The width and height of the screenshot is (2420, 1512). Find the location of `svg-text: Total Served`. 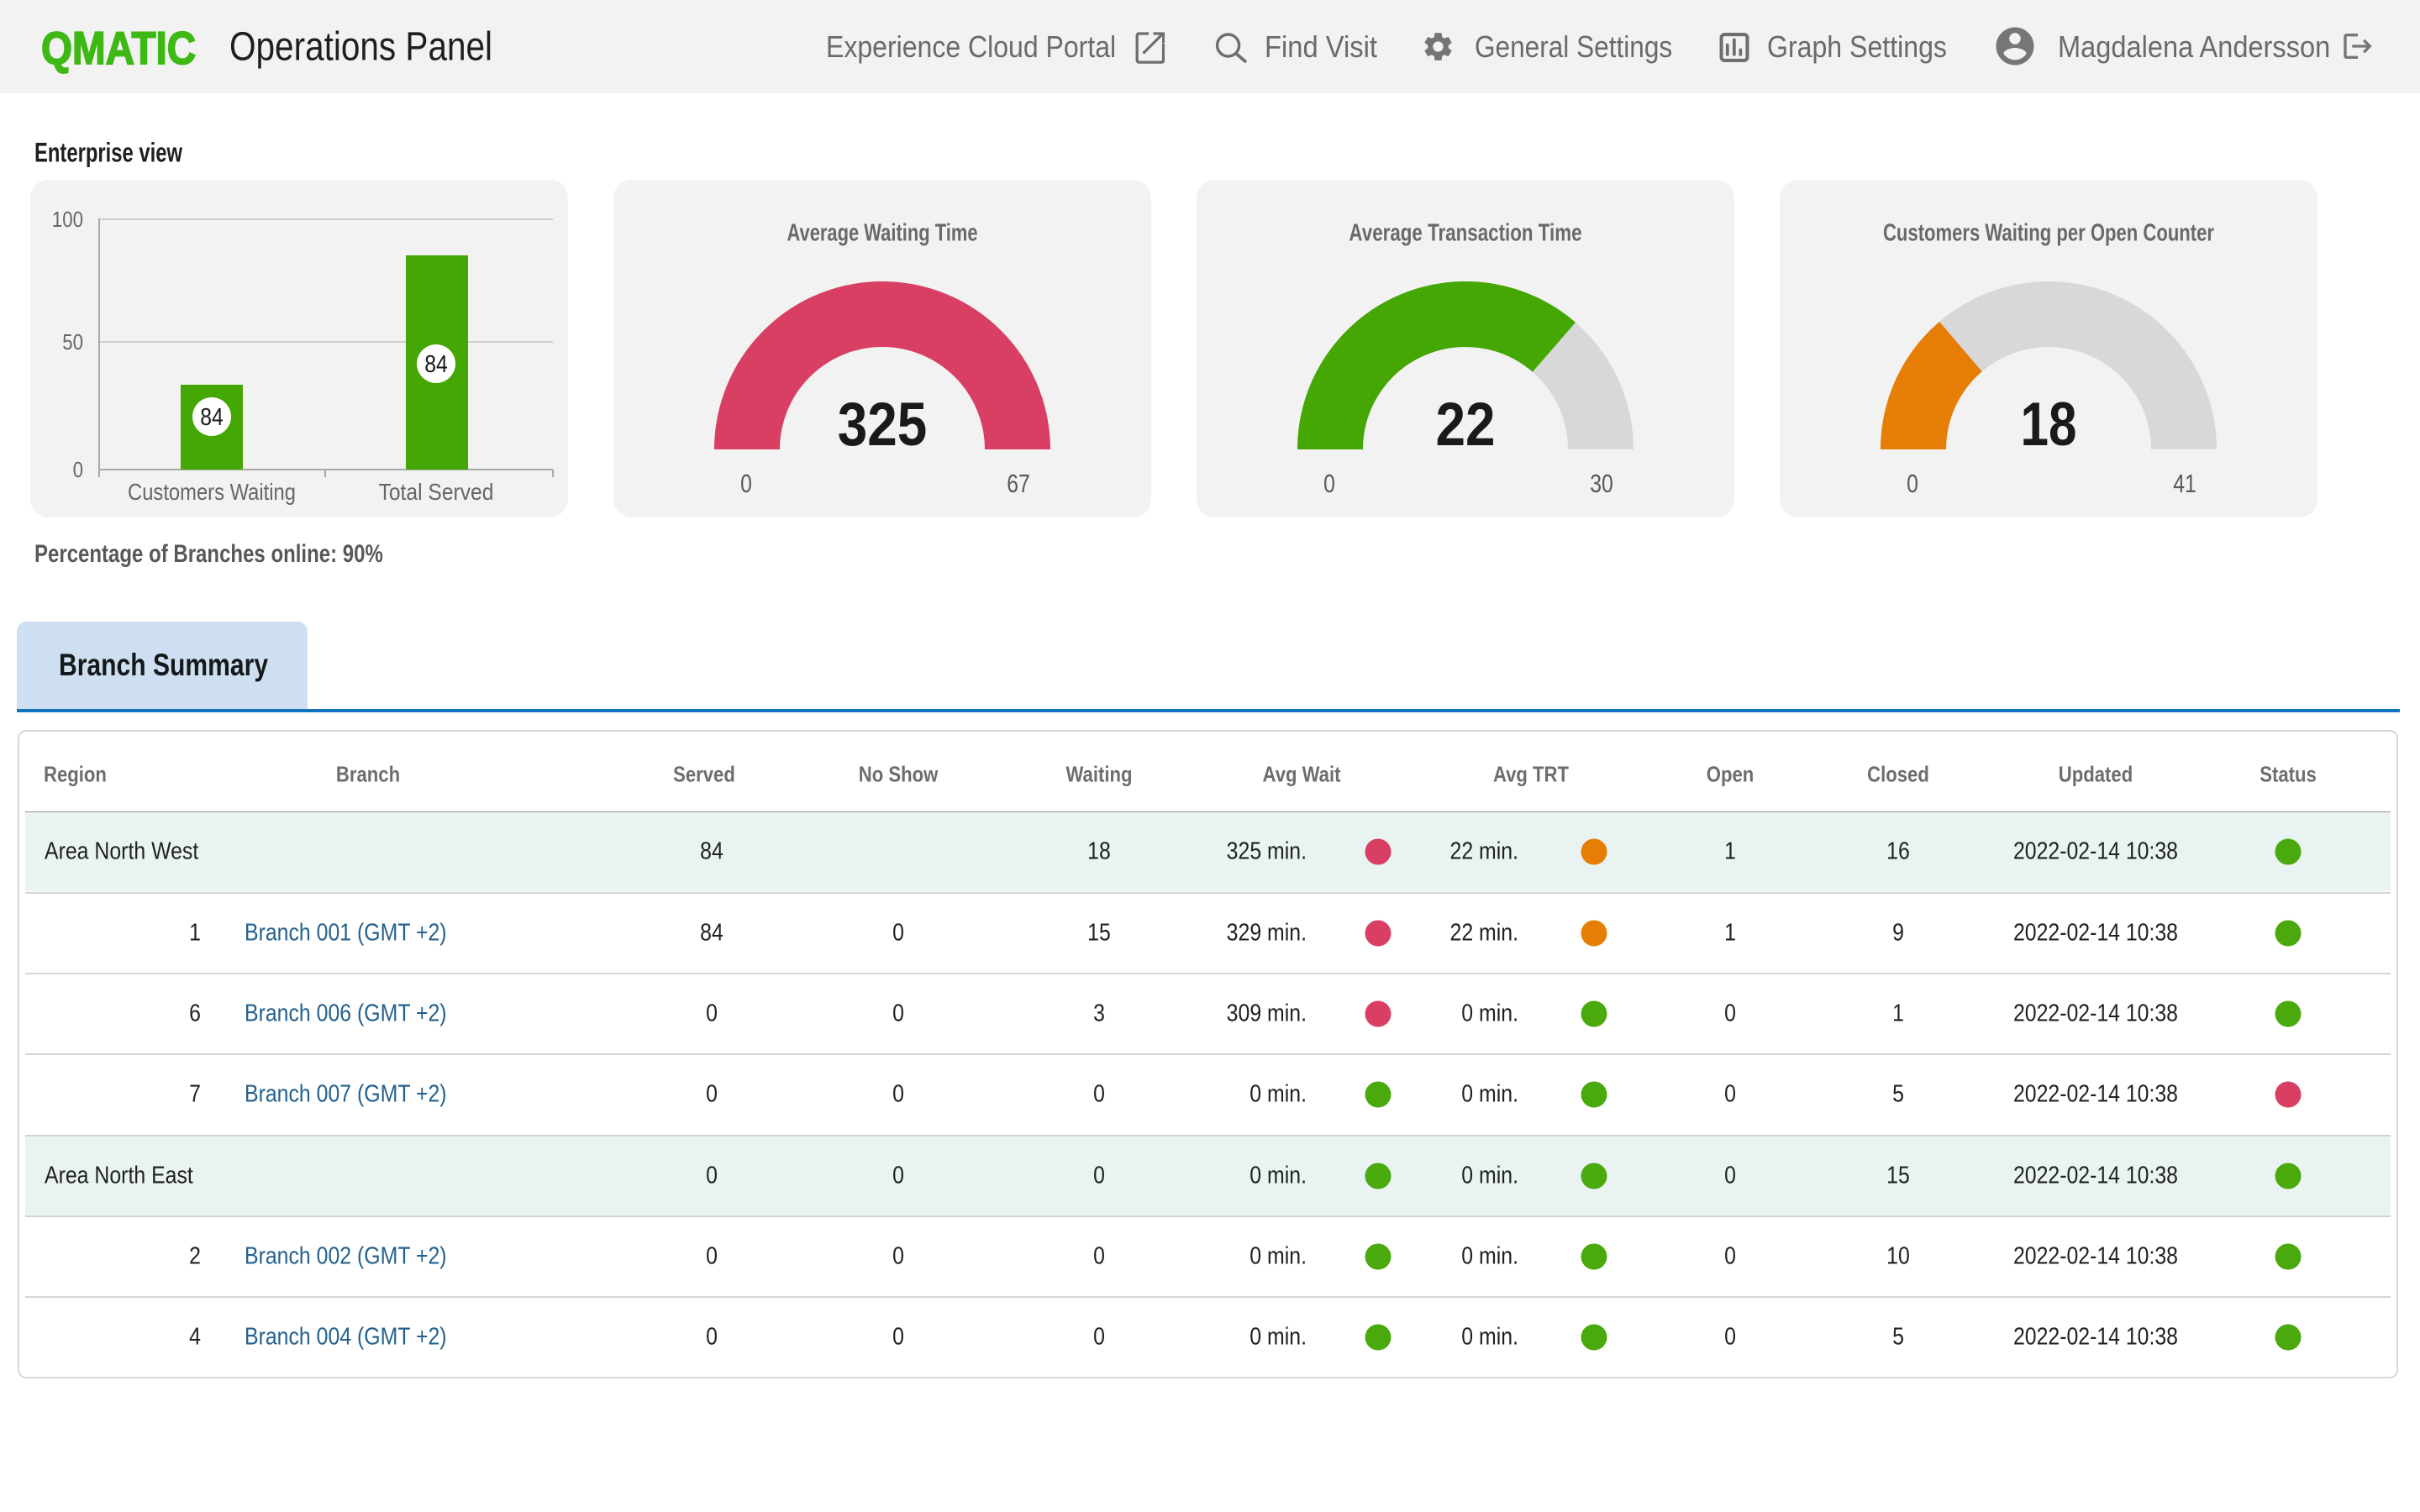

svg-text: Total Served is located at coordinates (436, 492).